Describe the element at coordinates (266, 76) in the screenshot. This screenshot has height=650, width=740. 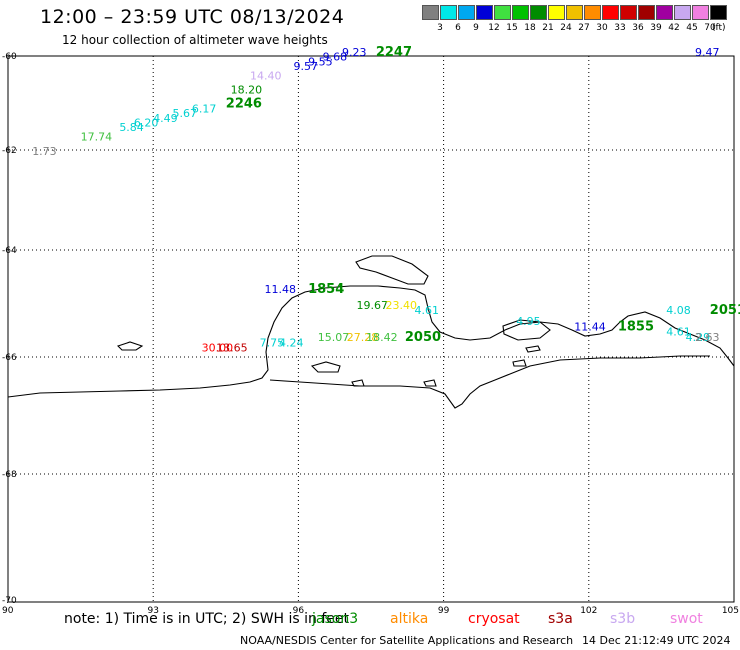
I see `wave-height-value: 14.40` at that location.